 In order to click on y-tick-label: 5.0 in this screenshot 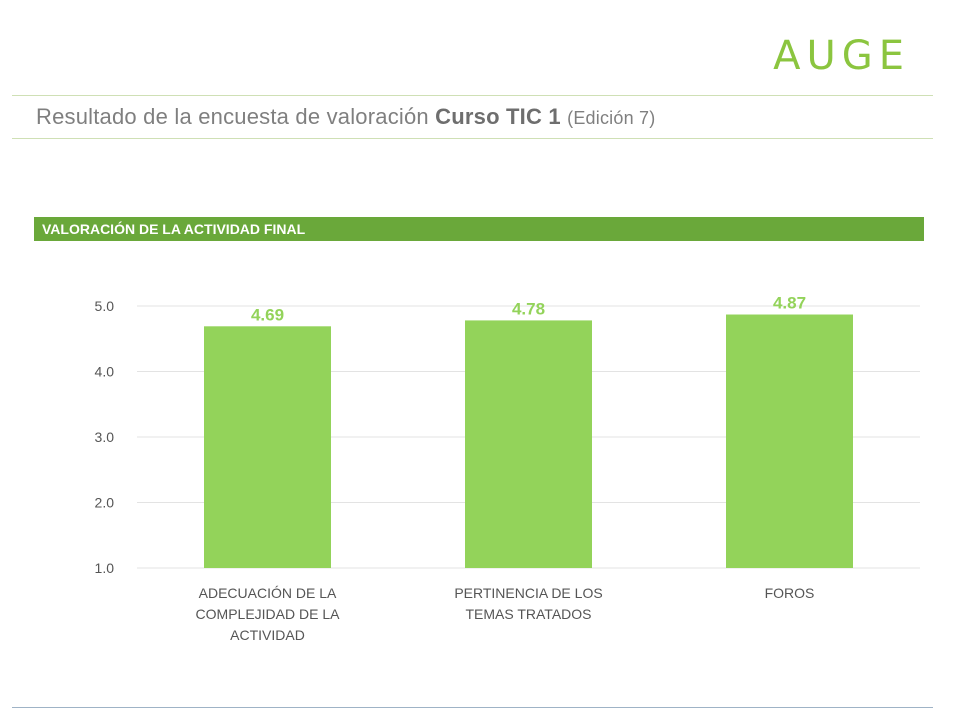, I will do `click(105, 306)`.